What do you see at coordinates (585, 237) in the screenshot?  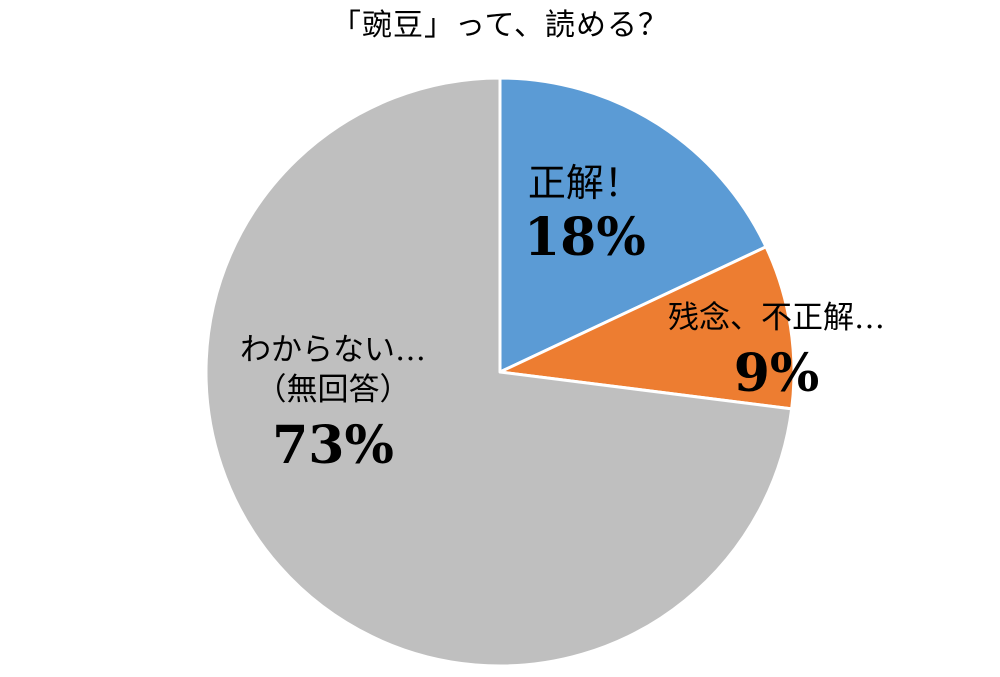 I see `slice-value-label: 18%` at bounding box center [585, 237].